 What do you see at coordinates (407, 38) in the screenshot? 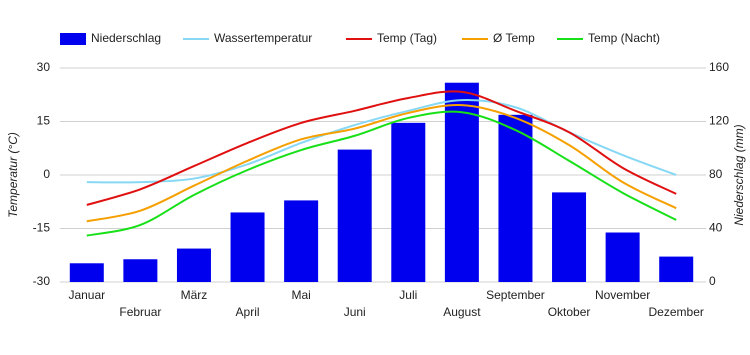
I see `legend-label: Temp (Tag)` at bounding box center [407, 38].